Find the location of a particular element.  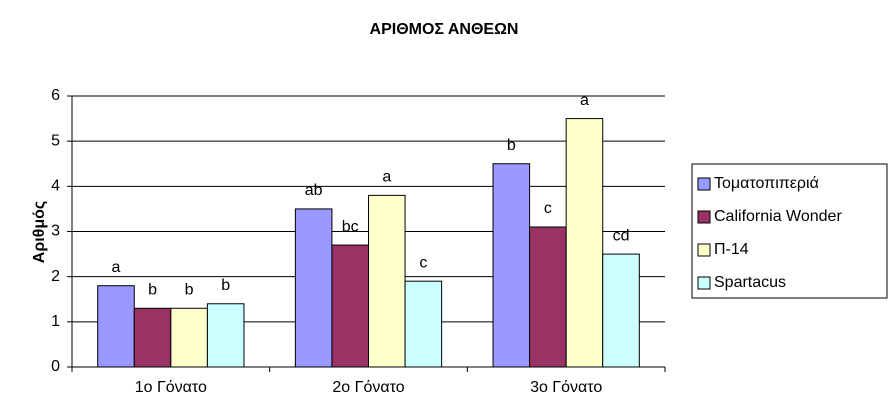

chart-title: ΑΡΙΘΜΟΣ ΑΝΘΕΩΝ is located at coordinates (444, 29).